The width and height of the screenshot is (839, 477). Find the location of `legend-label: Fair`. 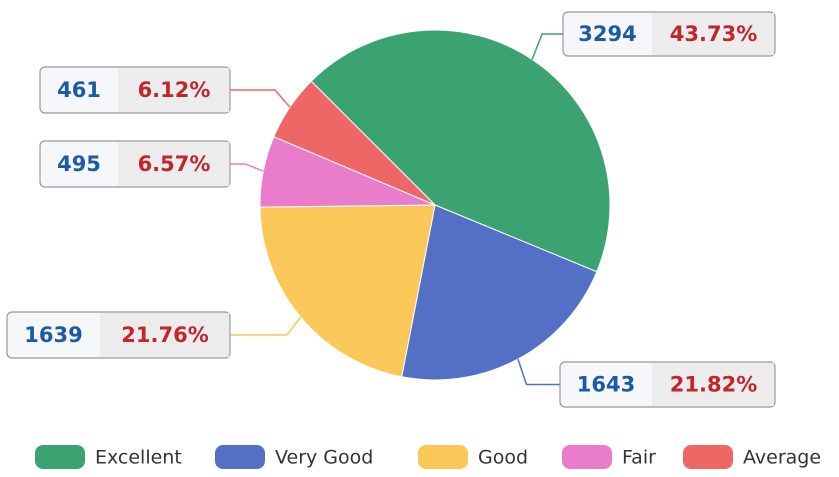

legend-label: Fair is located at coordinates (639, 458).